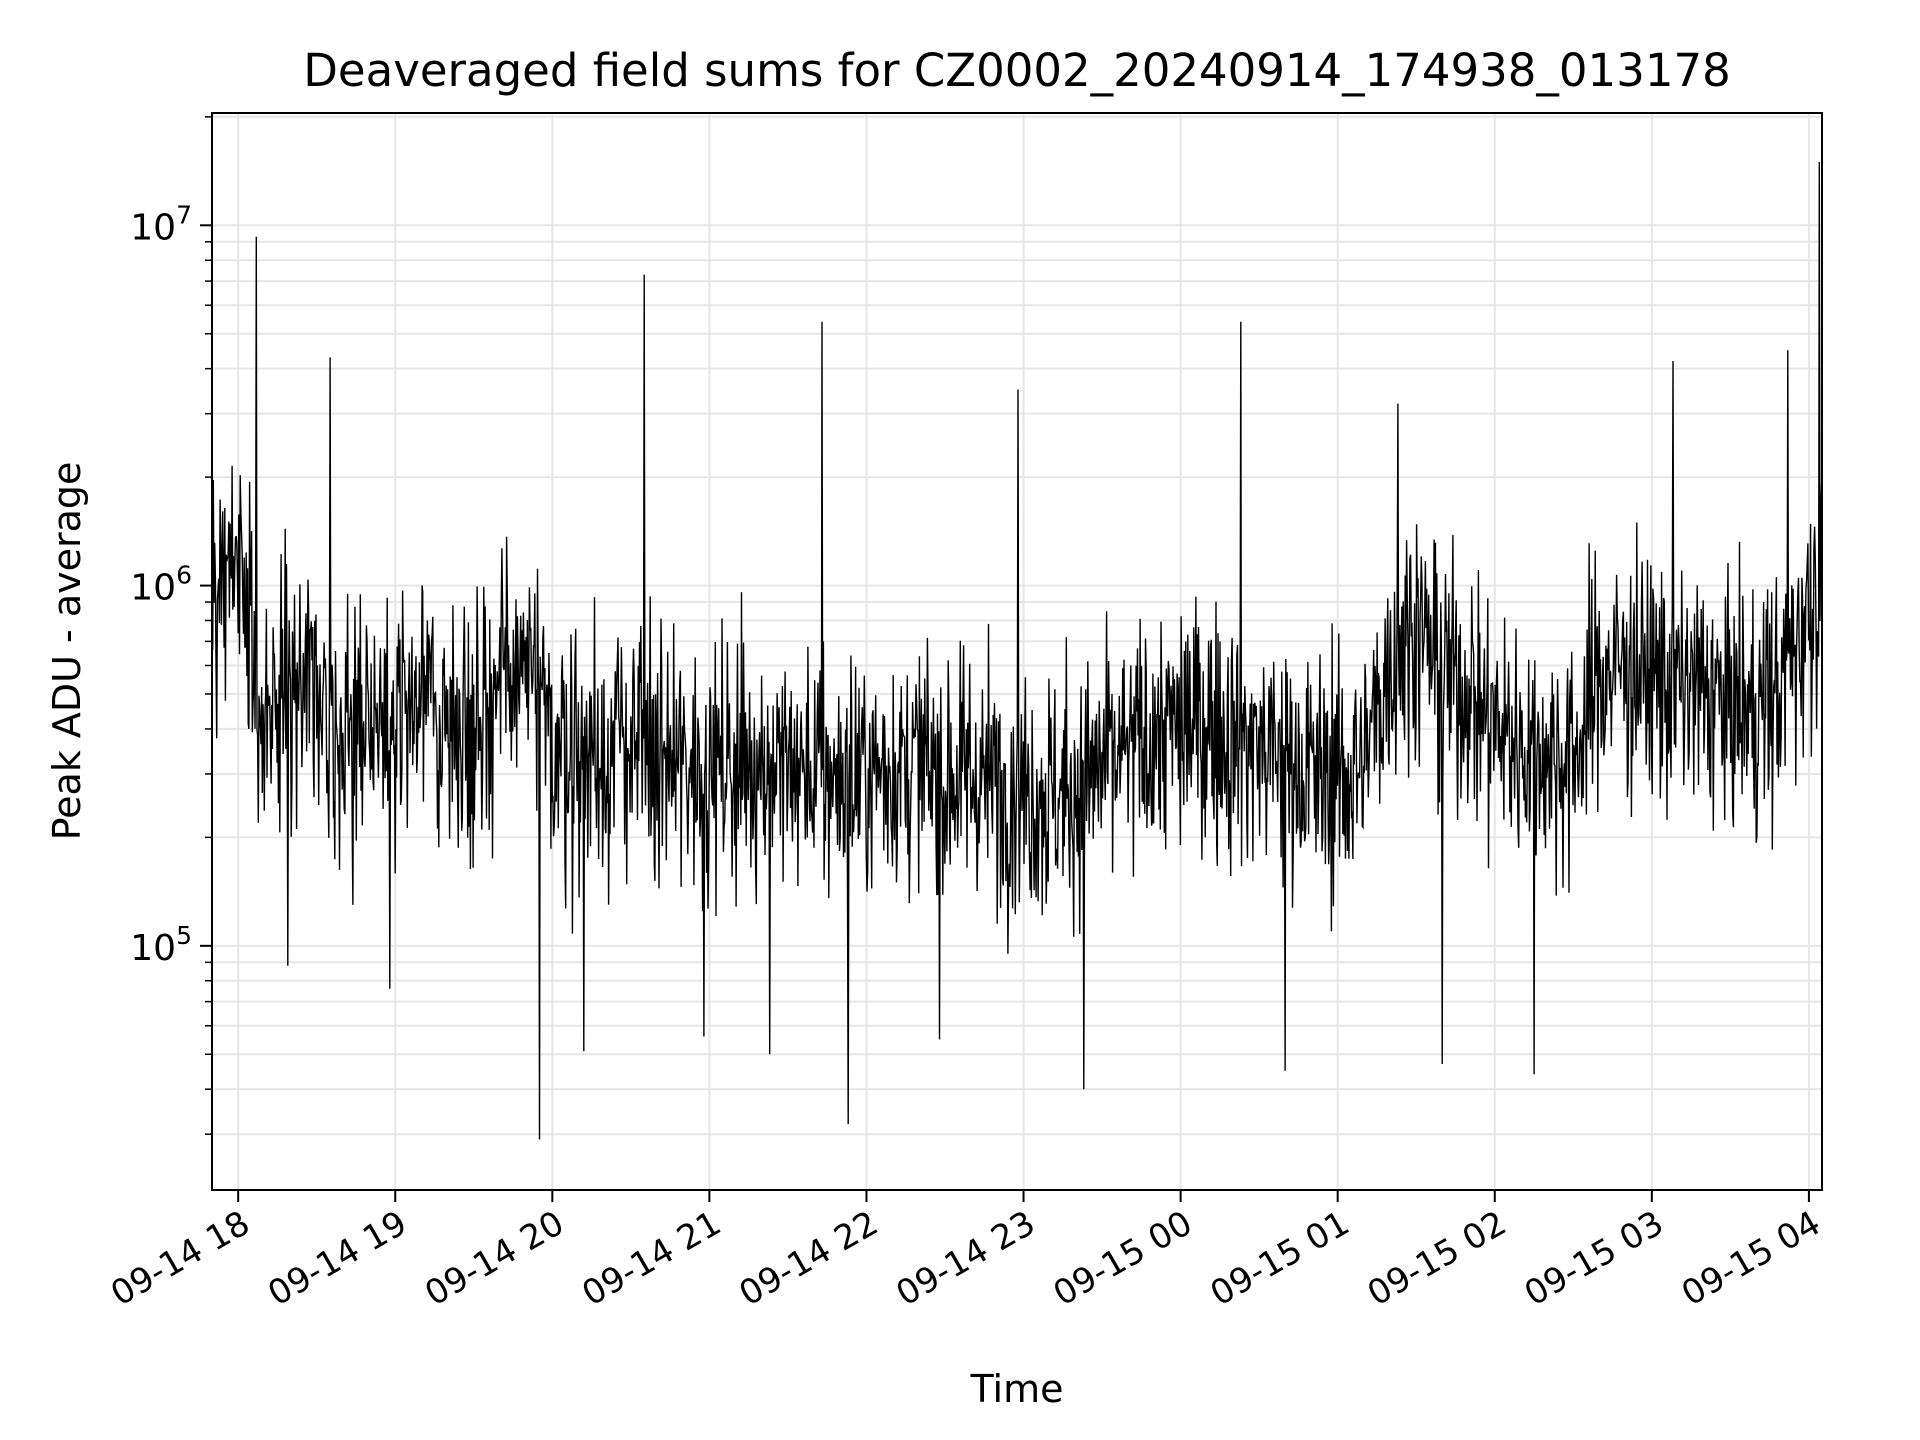 The image size is (1920, 1440). I want to click on y-axis-label: Peak ADU - average, so click(67, 651).